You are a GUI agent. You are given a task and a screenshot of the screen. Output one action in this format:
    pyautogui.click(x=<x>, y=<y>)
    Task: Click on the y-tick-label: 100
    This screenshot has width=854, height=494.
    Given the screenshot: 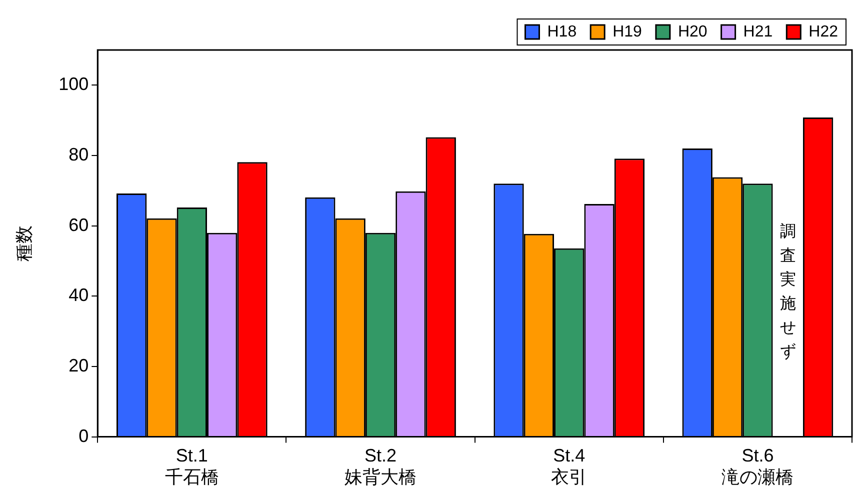 What is the action you would take?
    pyautogui.click(x=73, y=84)
    